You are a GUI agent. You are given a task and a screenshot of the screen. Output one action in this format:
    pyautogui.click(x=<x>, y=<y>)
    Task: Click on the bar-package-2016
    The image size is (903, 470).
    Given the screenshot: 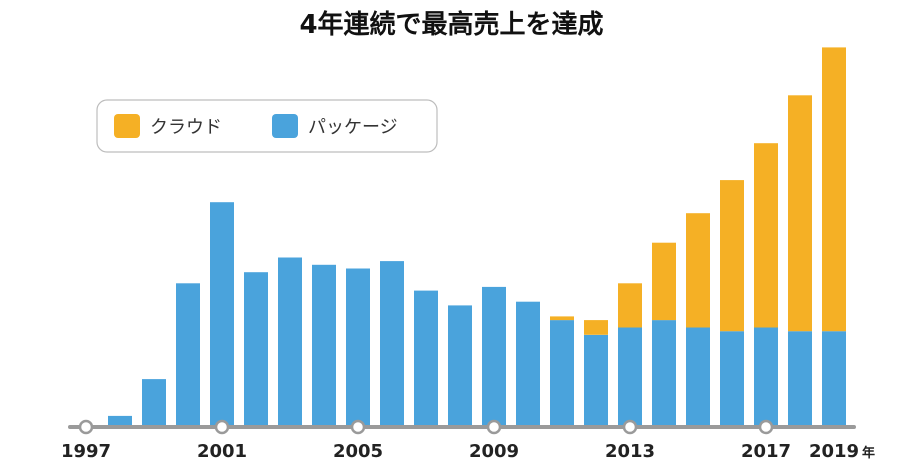 What is the action you would take?
    pyautogui.click(x=732, y=379)
    